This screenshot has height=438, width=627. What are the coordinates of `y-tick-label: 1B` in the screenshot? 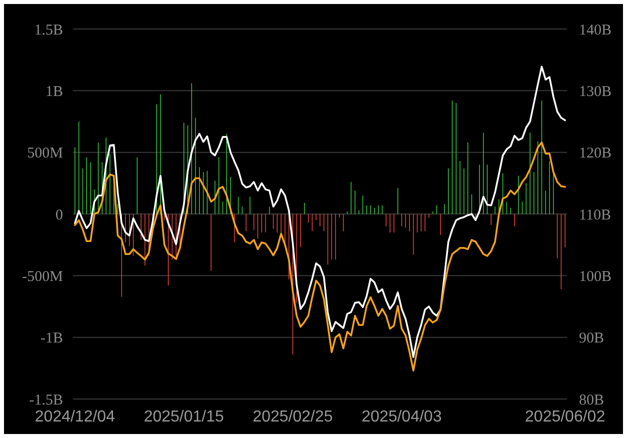 It's located at (54, 92).